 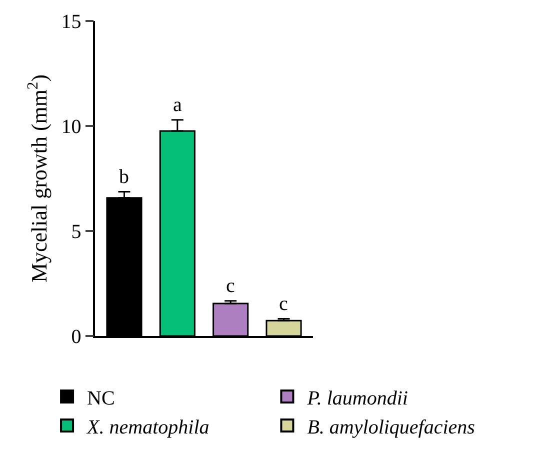 What do you see at coordinates (101, 398) in the screenshot?
I see `legend-label: NC` at bounding box center [101, 398].